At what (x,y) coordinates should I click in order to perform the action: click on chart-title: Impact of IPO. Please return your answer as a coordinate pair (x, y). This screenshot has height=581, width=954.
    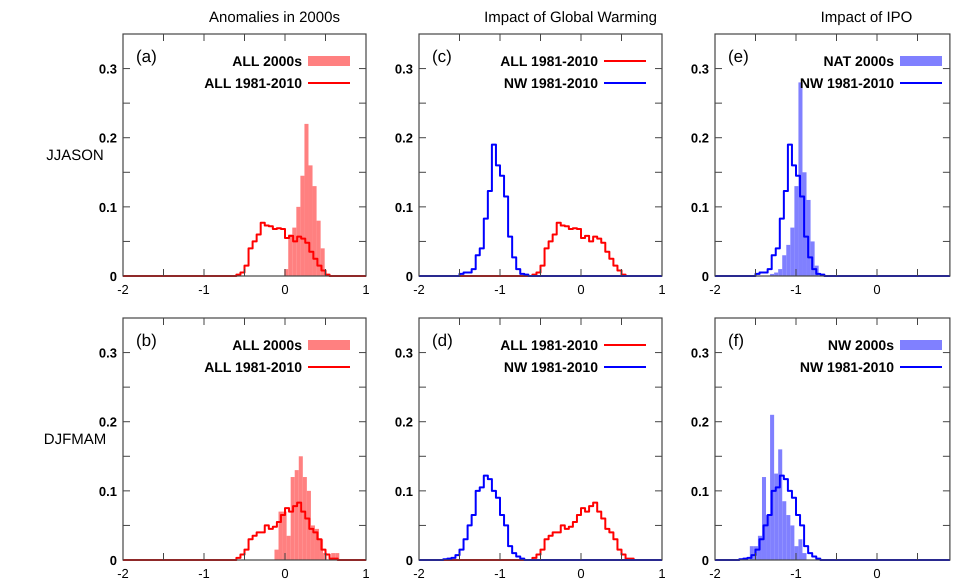
    Looking at the image, I should click on (866, 17).